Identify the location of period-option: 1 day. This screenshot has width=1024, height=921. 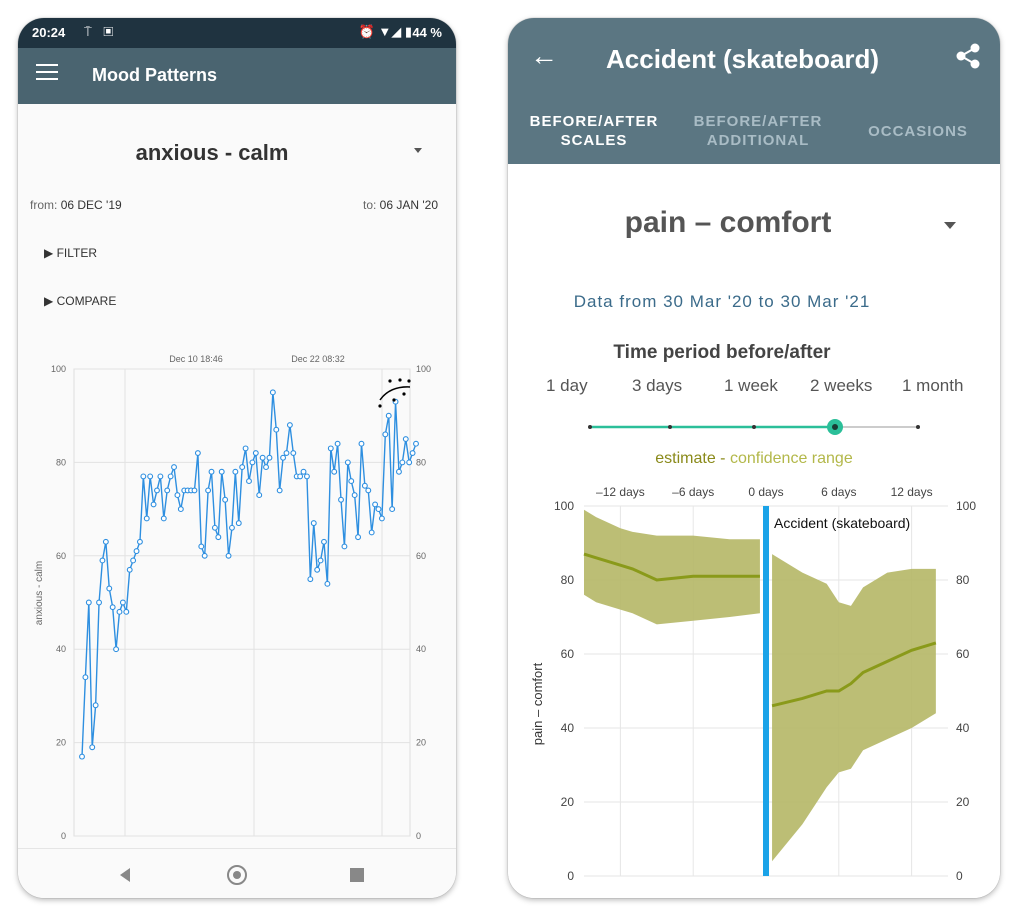
(567, 385).